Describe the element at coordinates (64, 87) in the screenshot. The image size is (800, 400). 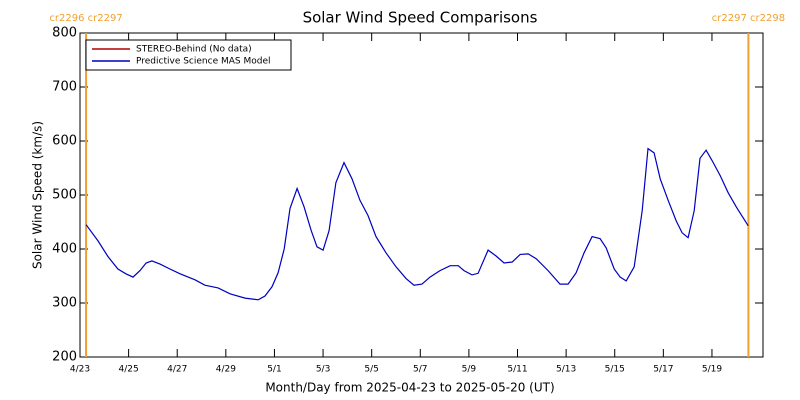
I see `y-tick-label: 700` at that location.